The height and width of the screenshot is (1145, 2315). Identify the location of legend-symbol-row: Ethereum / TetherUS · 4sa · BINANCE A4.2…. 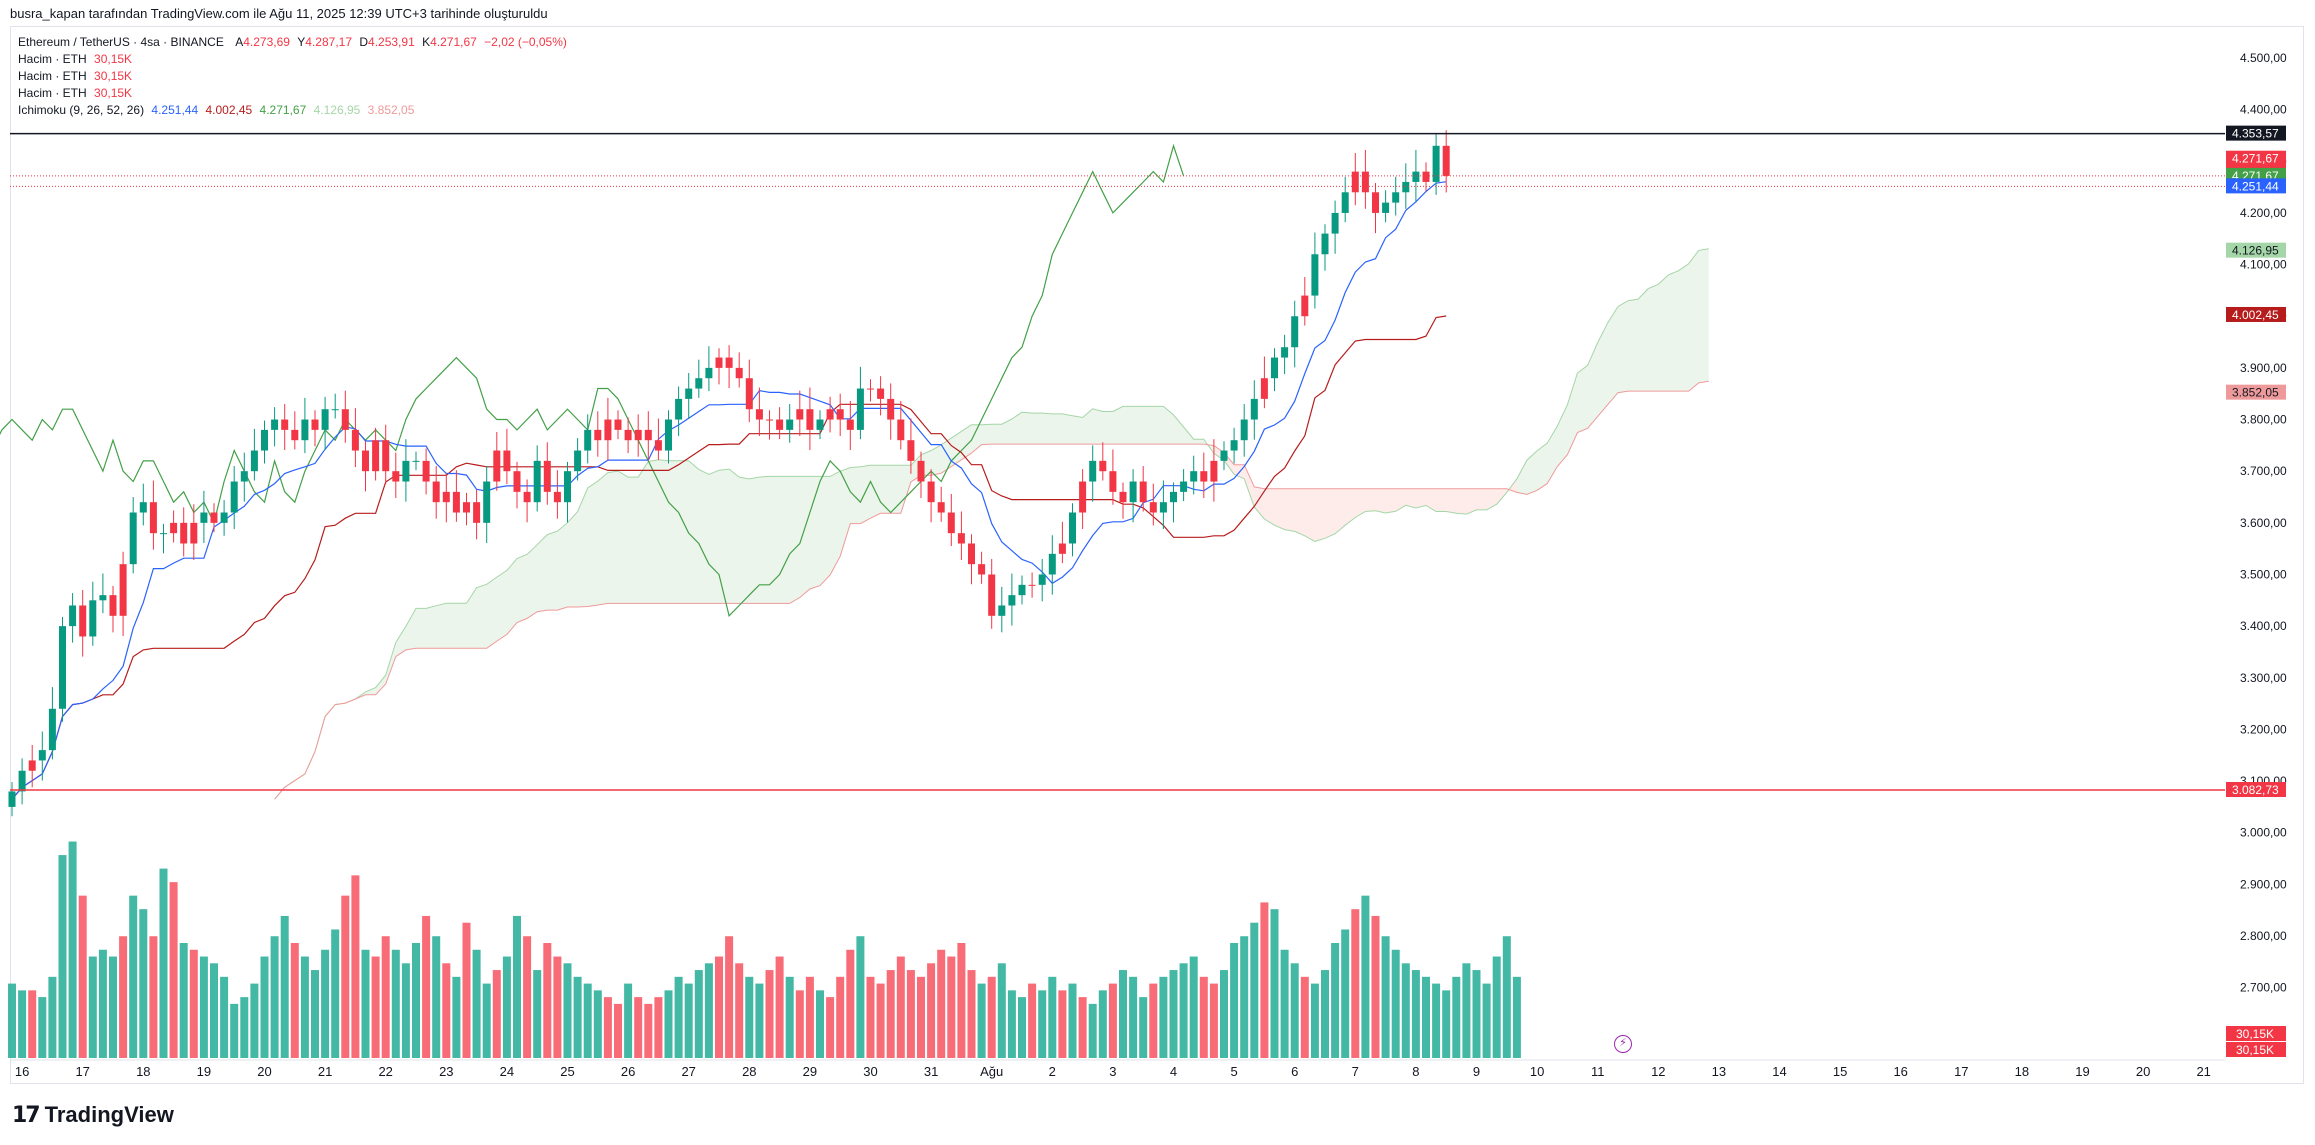
(292, 42).